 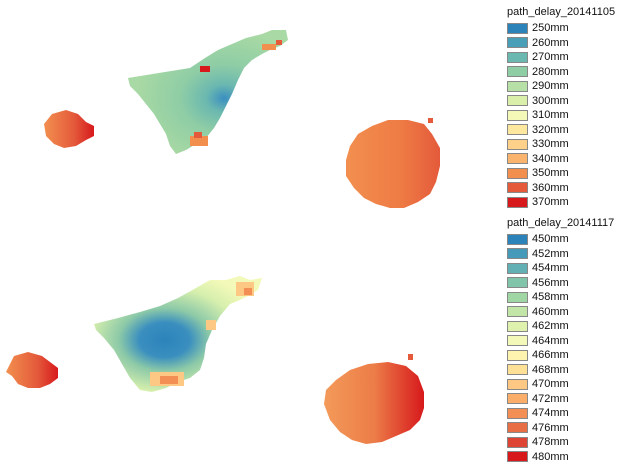 I want to click on legend-item: 476mm, so click(x=560, y=428).